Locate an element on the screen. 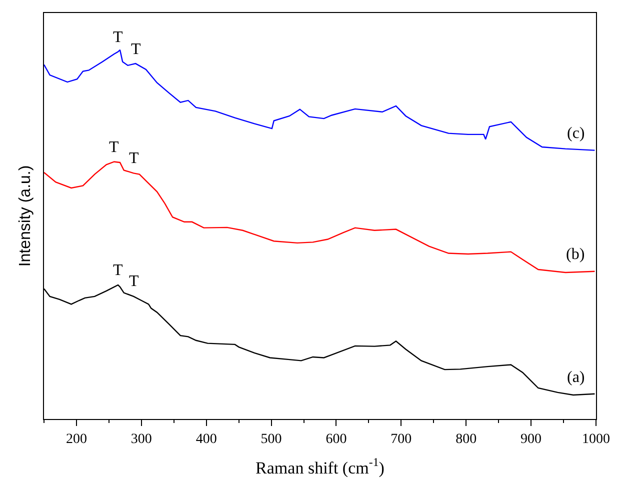 This screenshot has height=486, width=622. x-tick-label: 600 is located at coordinates (336, 439).